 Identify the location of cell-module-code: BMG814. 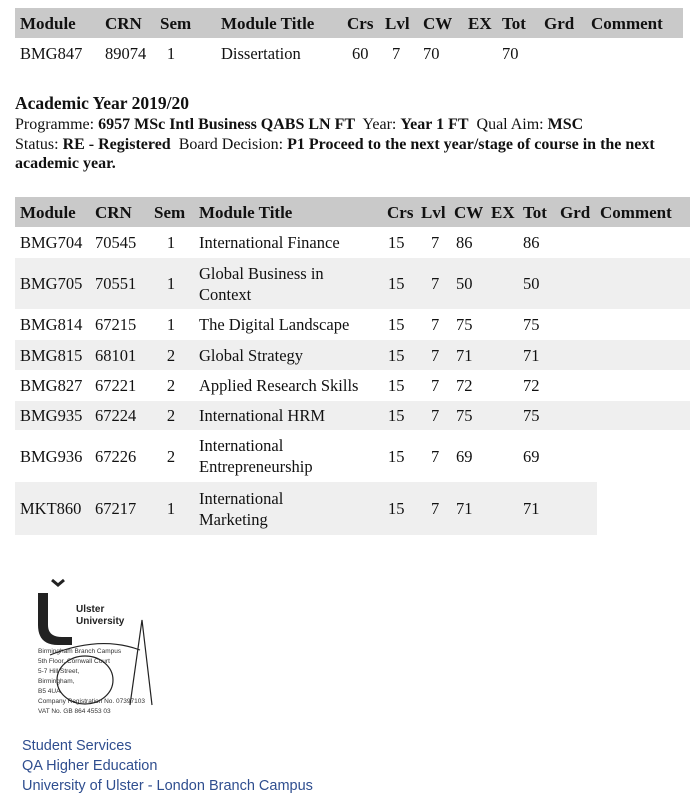
(51, 324).